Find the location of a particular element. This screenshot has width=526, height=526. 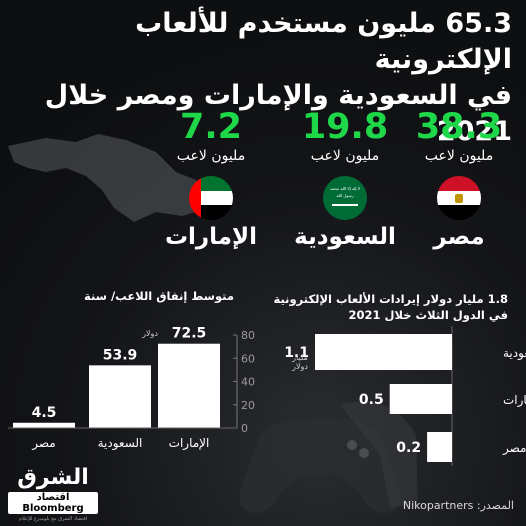

spending-unit-label: دولار is located at coordinates (149, 333).